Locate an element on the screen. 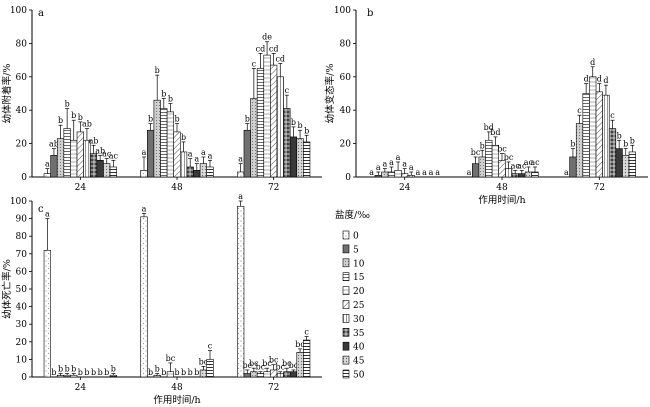  y-tick-label: 20 is located at coordinates (22, 343).